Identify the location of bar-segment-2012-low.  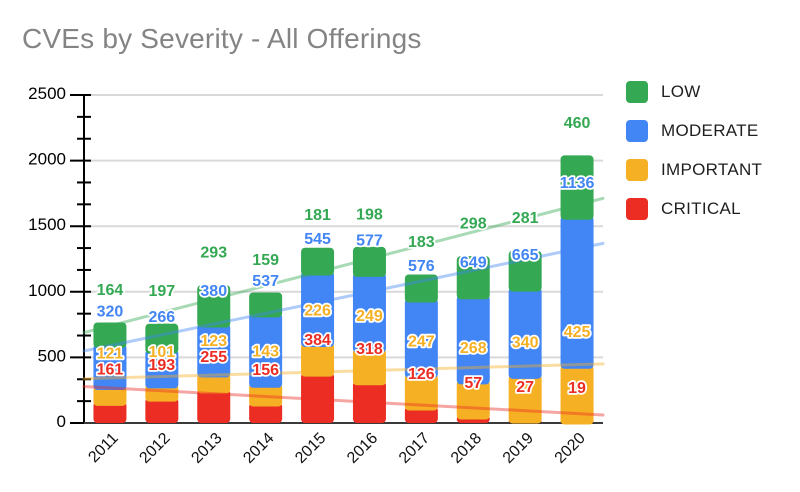
(162, 338).